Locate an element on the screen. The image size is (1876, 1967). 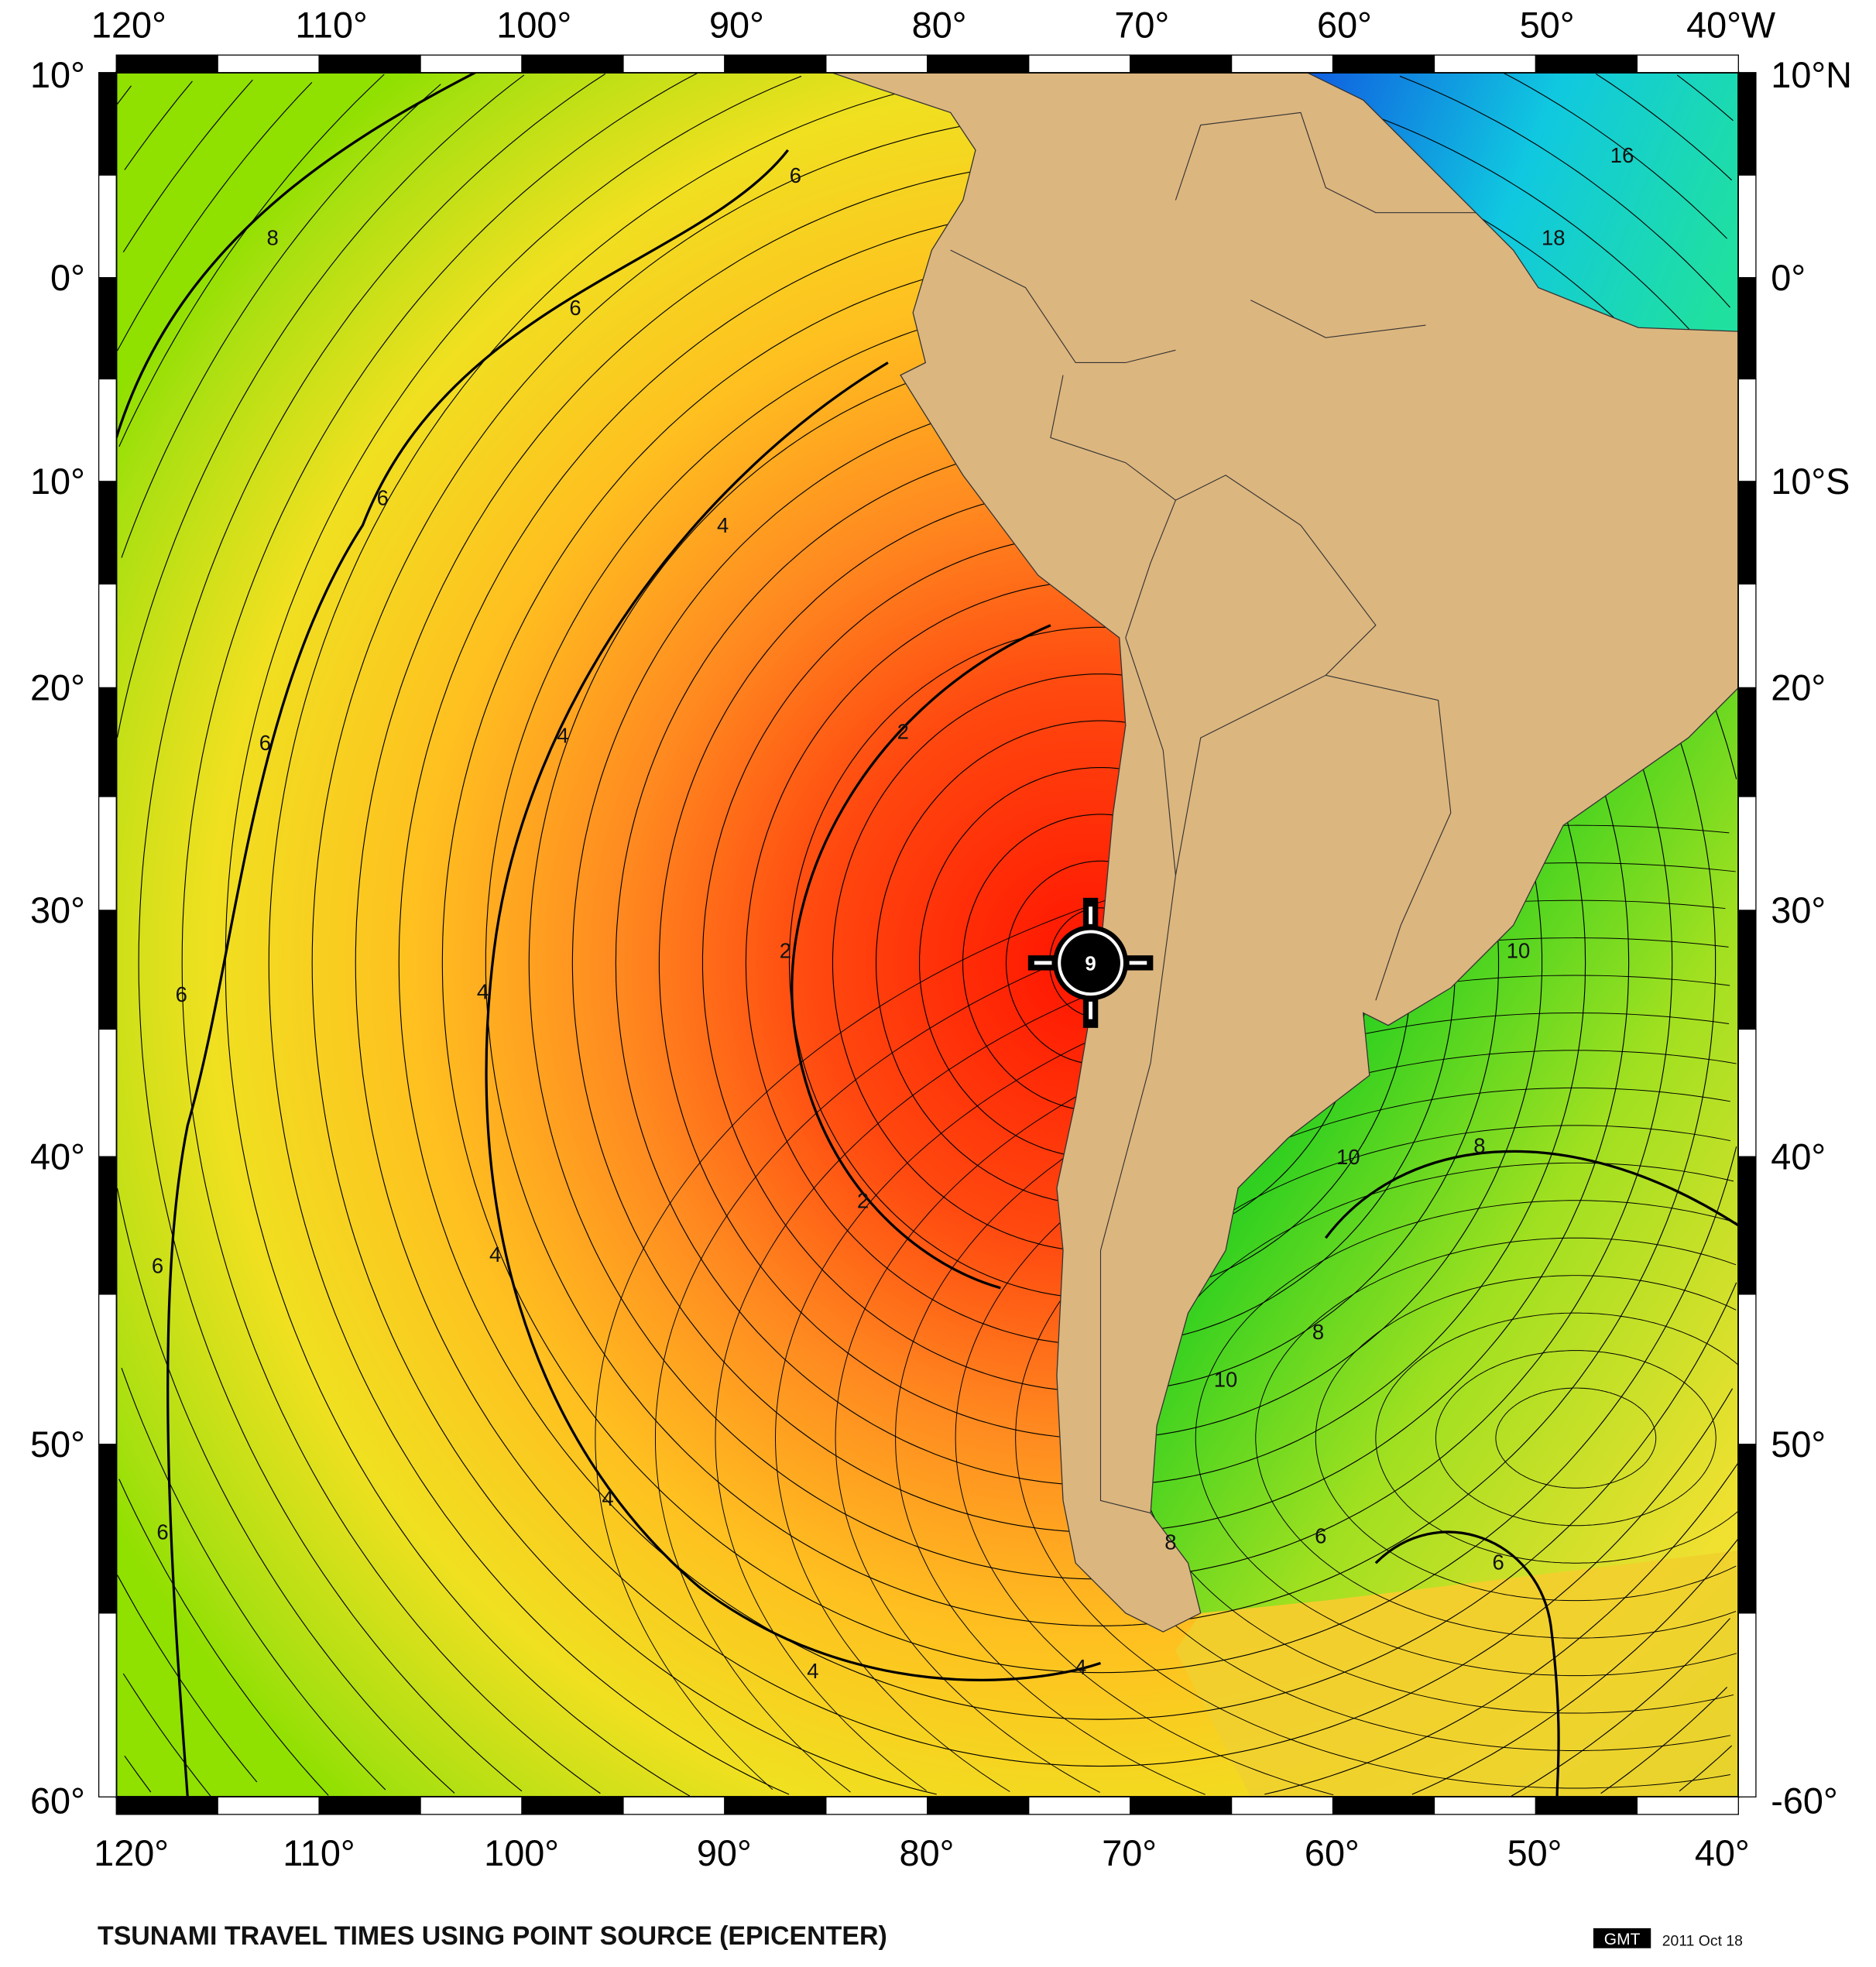
bottom-lon-label: 40° is located at coordinates (1723, 1853).